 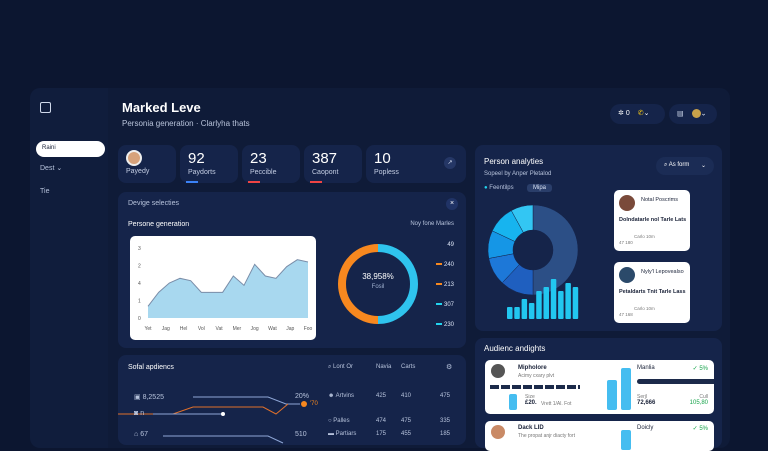 I want to click on image-icon: ▣, so click(x=137, y=397).